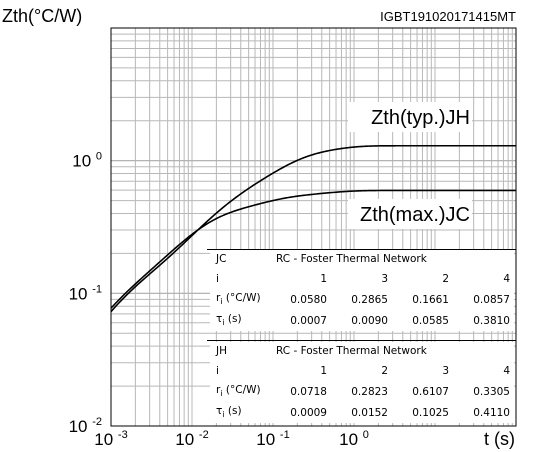  I want to click on cell: 0.4110, so click(491, 412).